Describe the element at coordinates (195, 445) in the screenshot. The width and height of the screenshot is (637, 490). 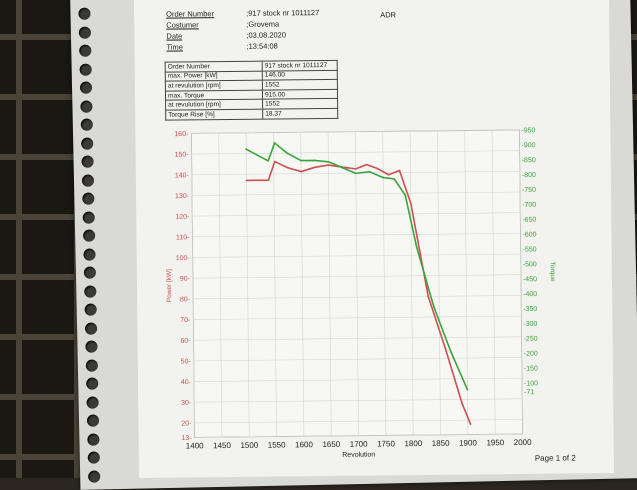
I see `x-tick-label: 1400` at that location.